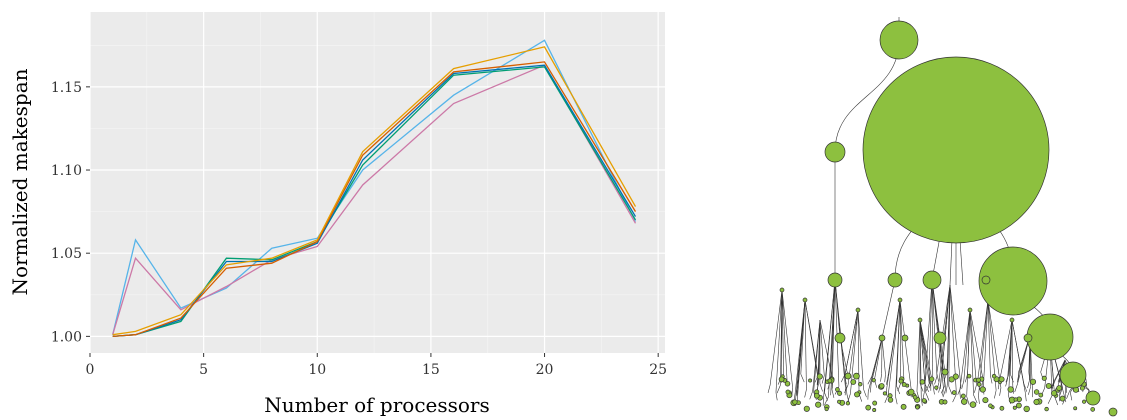 Image resolution: width=1127 pixels, height=420 pixels. Describe the element at coordinates (203, 370) in the screenshot. I see `x-tick-label: 5` at that location.